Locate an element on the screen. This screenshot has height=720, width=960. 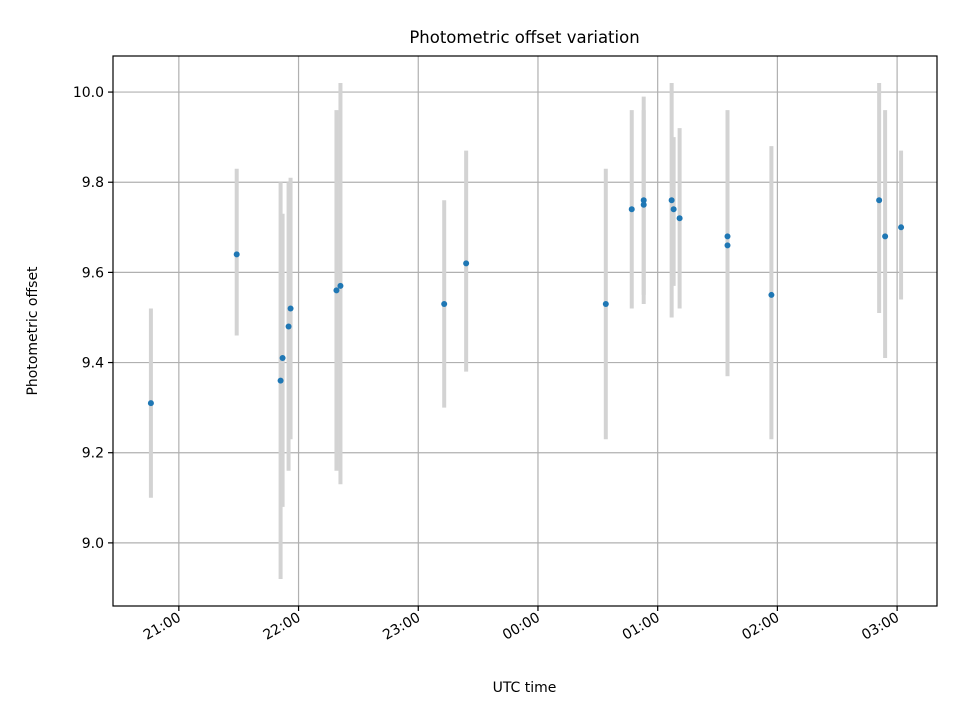
y-tick-label: 9.2 is located at coordinates (93, 454).